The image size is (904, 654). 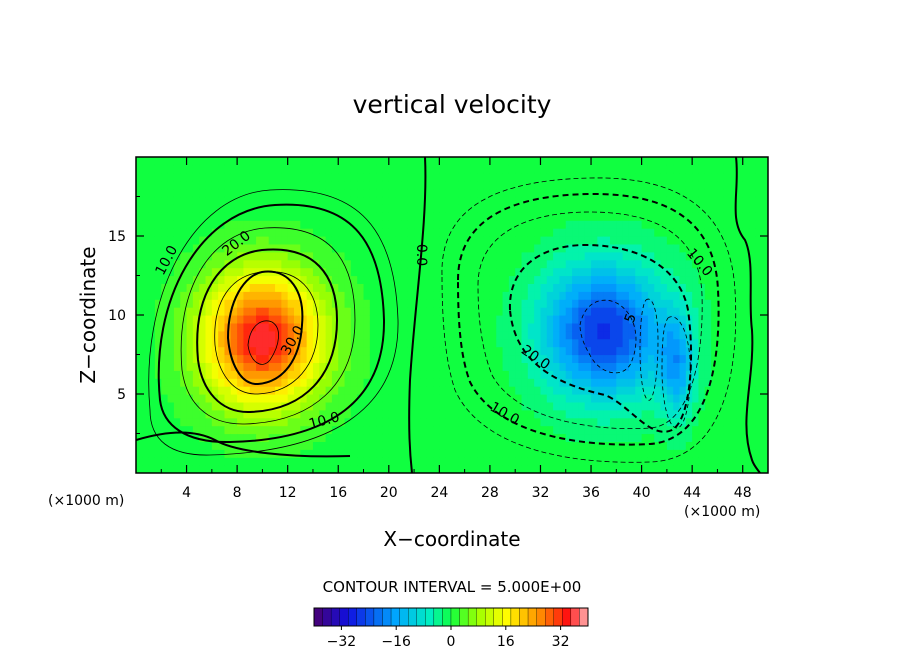 What do you see at coordinates (642, 493) in the screenshot?
I see `x-tick-label: 40` at bounding box center [642, 493].